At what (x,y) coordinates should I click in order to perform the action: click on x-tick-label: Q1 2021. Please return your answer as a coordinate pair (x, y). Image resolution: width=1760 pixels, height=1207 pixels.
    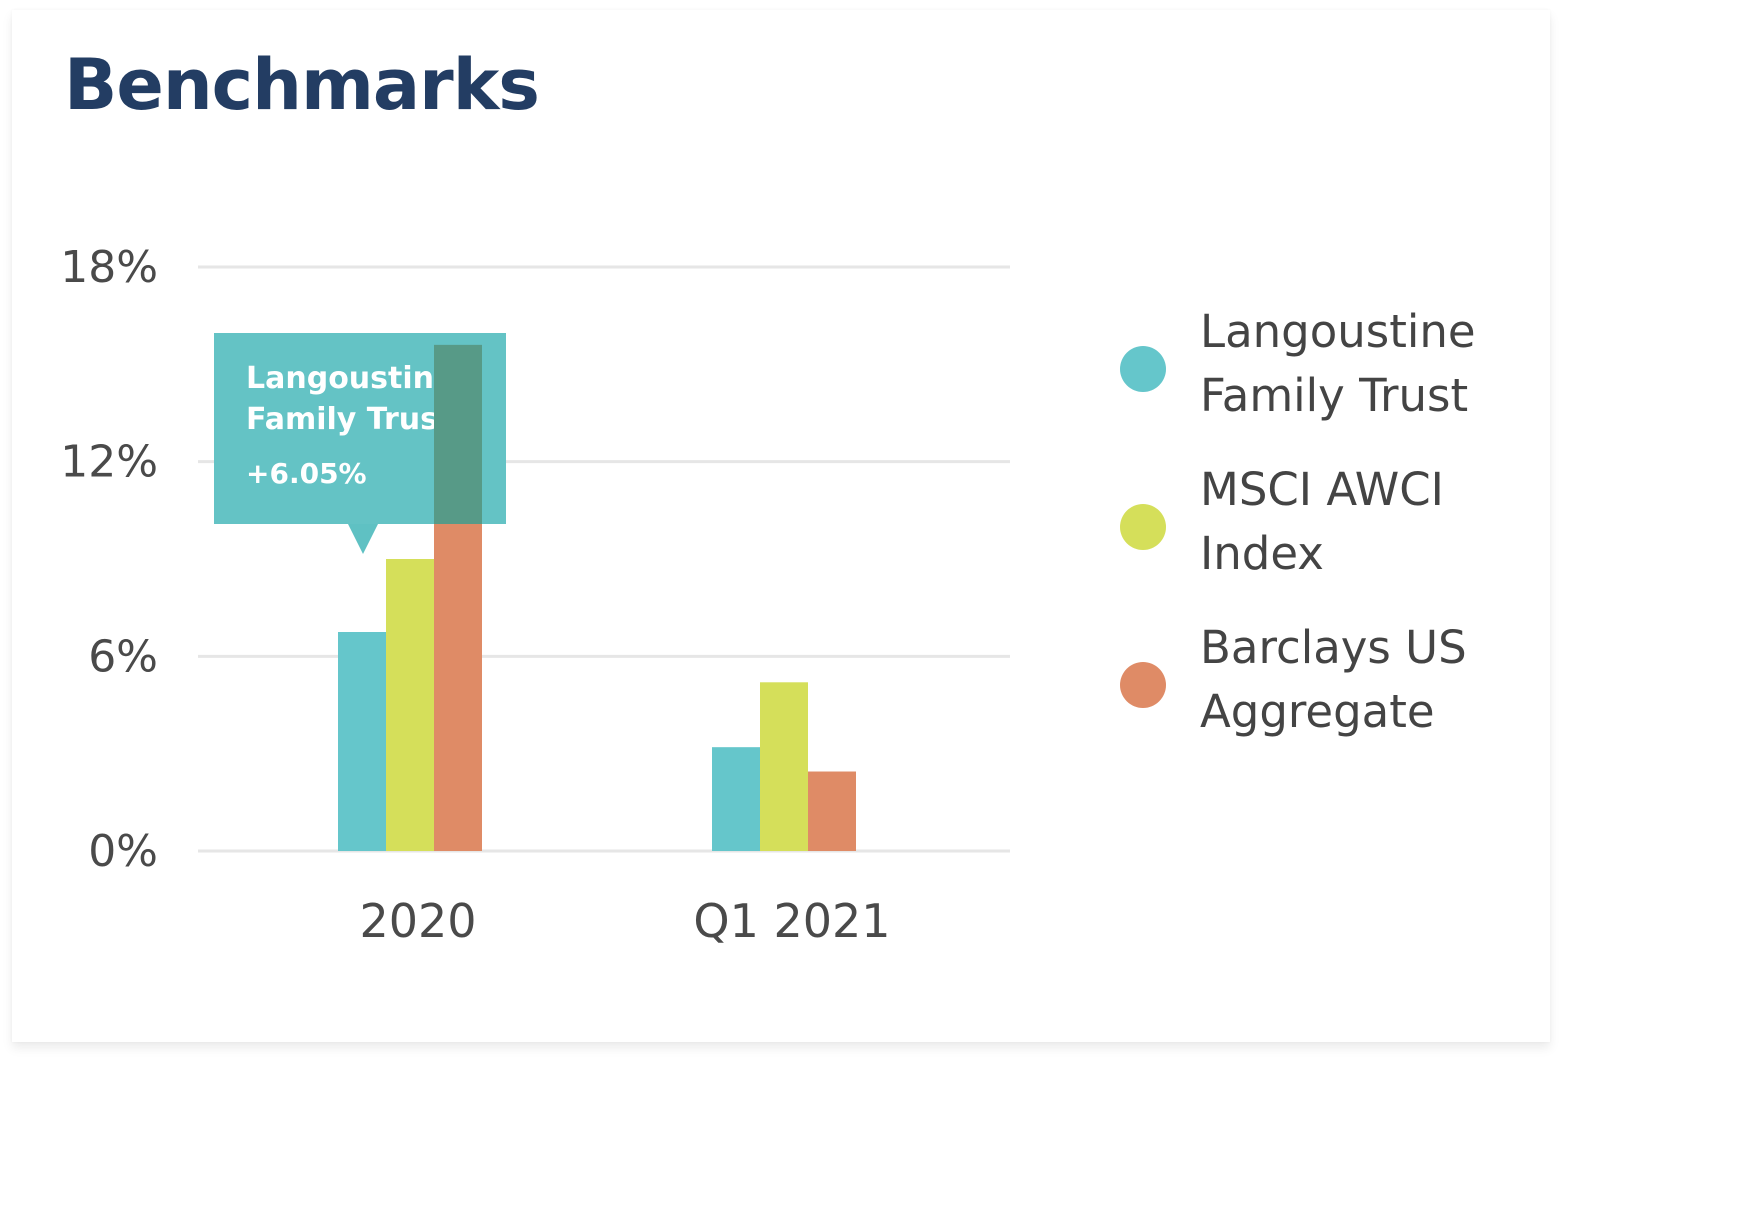
    Looking at the image, I should click on (791, 921).